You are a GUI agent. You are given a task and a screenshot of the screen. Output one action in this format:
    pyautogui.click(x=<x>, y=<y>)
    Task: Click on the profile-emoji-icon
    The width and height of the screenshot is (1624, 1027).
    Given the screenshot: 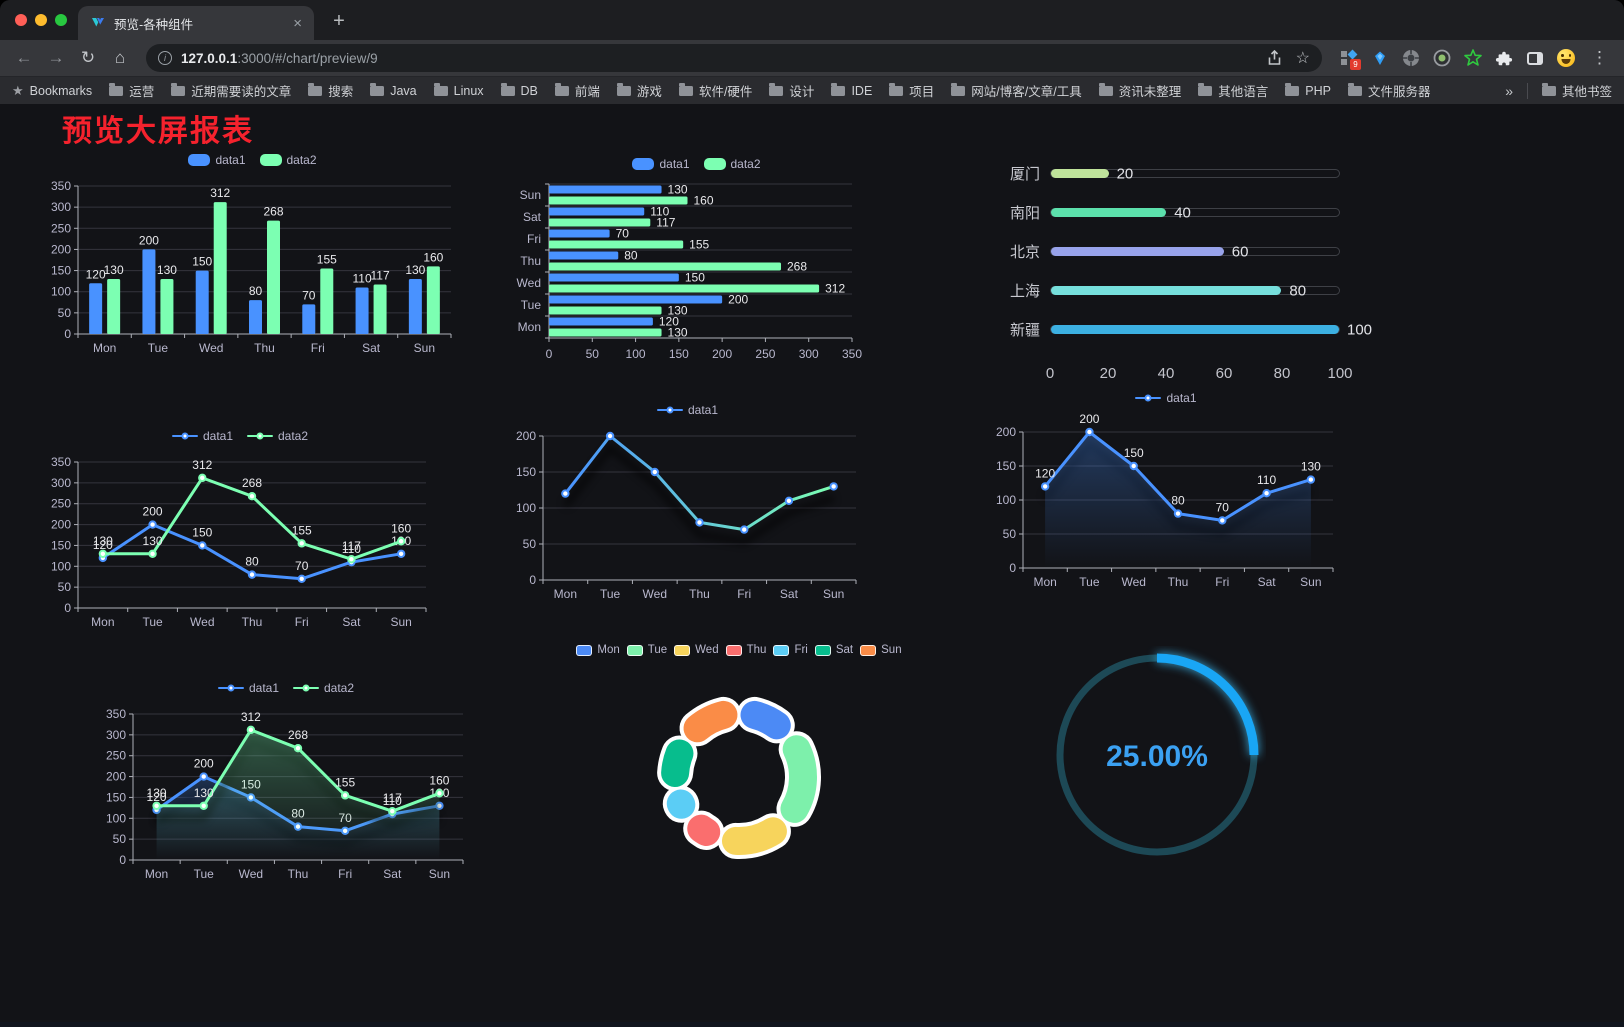 What is the action you would take?
    pyautogui.click(x=1566, y=58)
    